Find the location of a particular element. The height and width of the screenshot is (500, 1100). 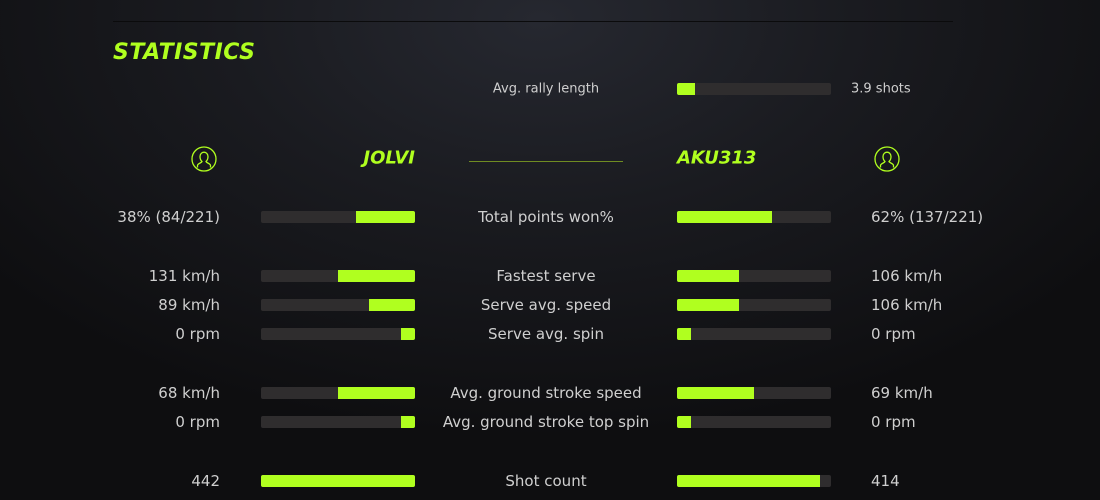

left-stat-value: 38% (84/221) is located at coordinates (168, 217).